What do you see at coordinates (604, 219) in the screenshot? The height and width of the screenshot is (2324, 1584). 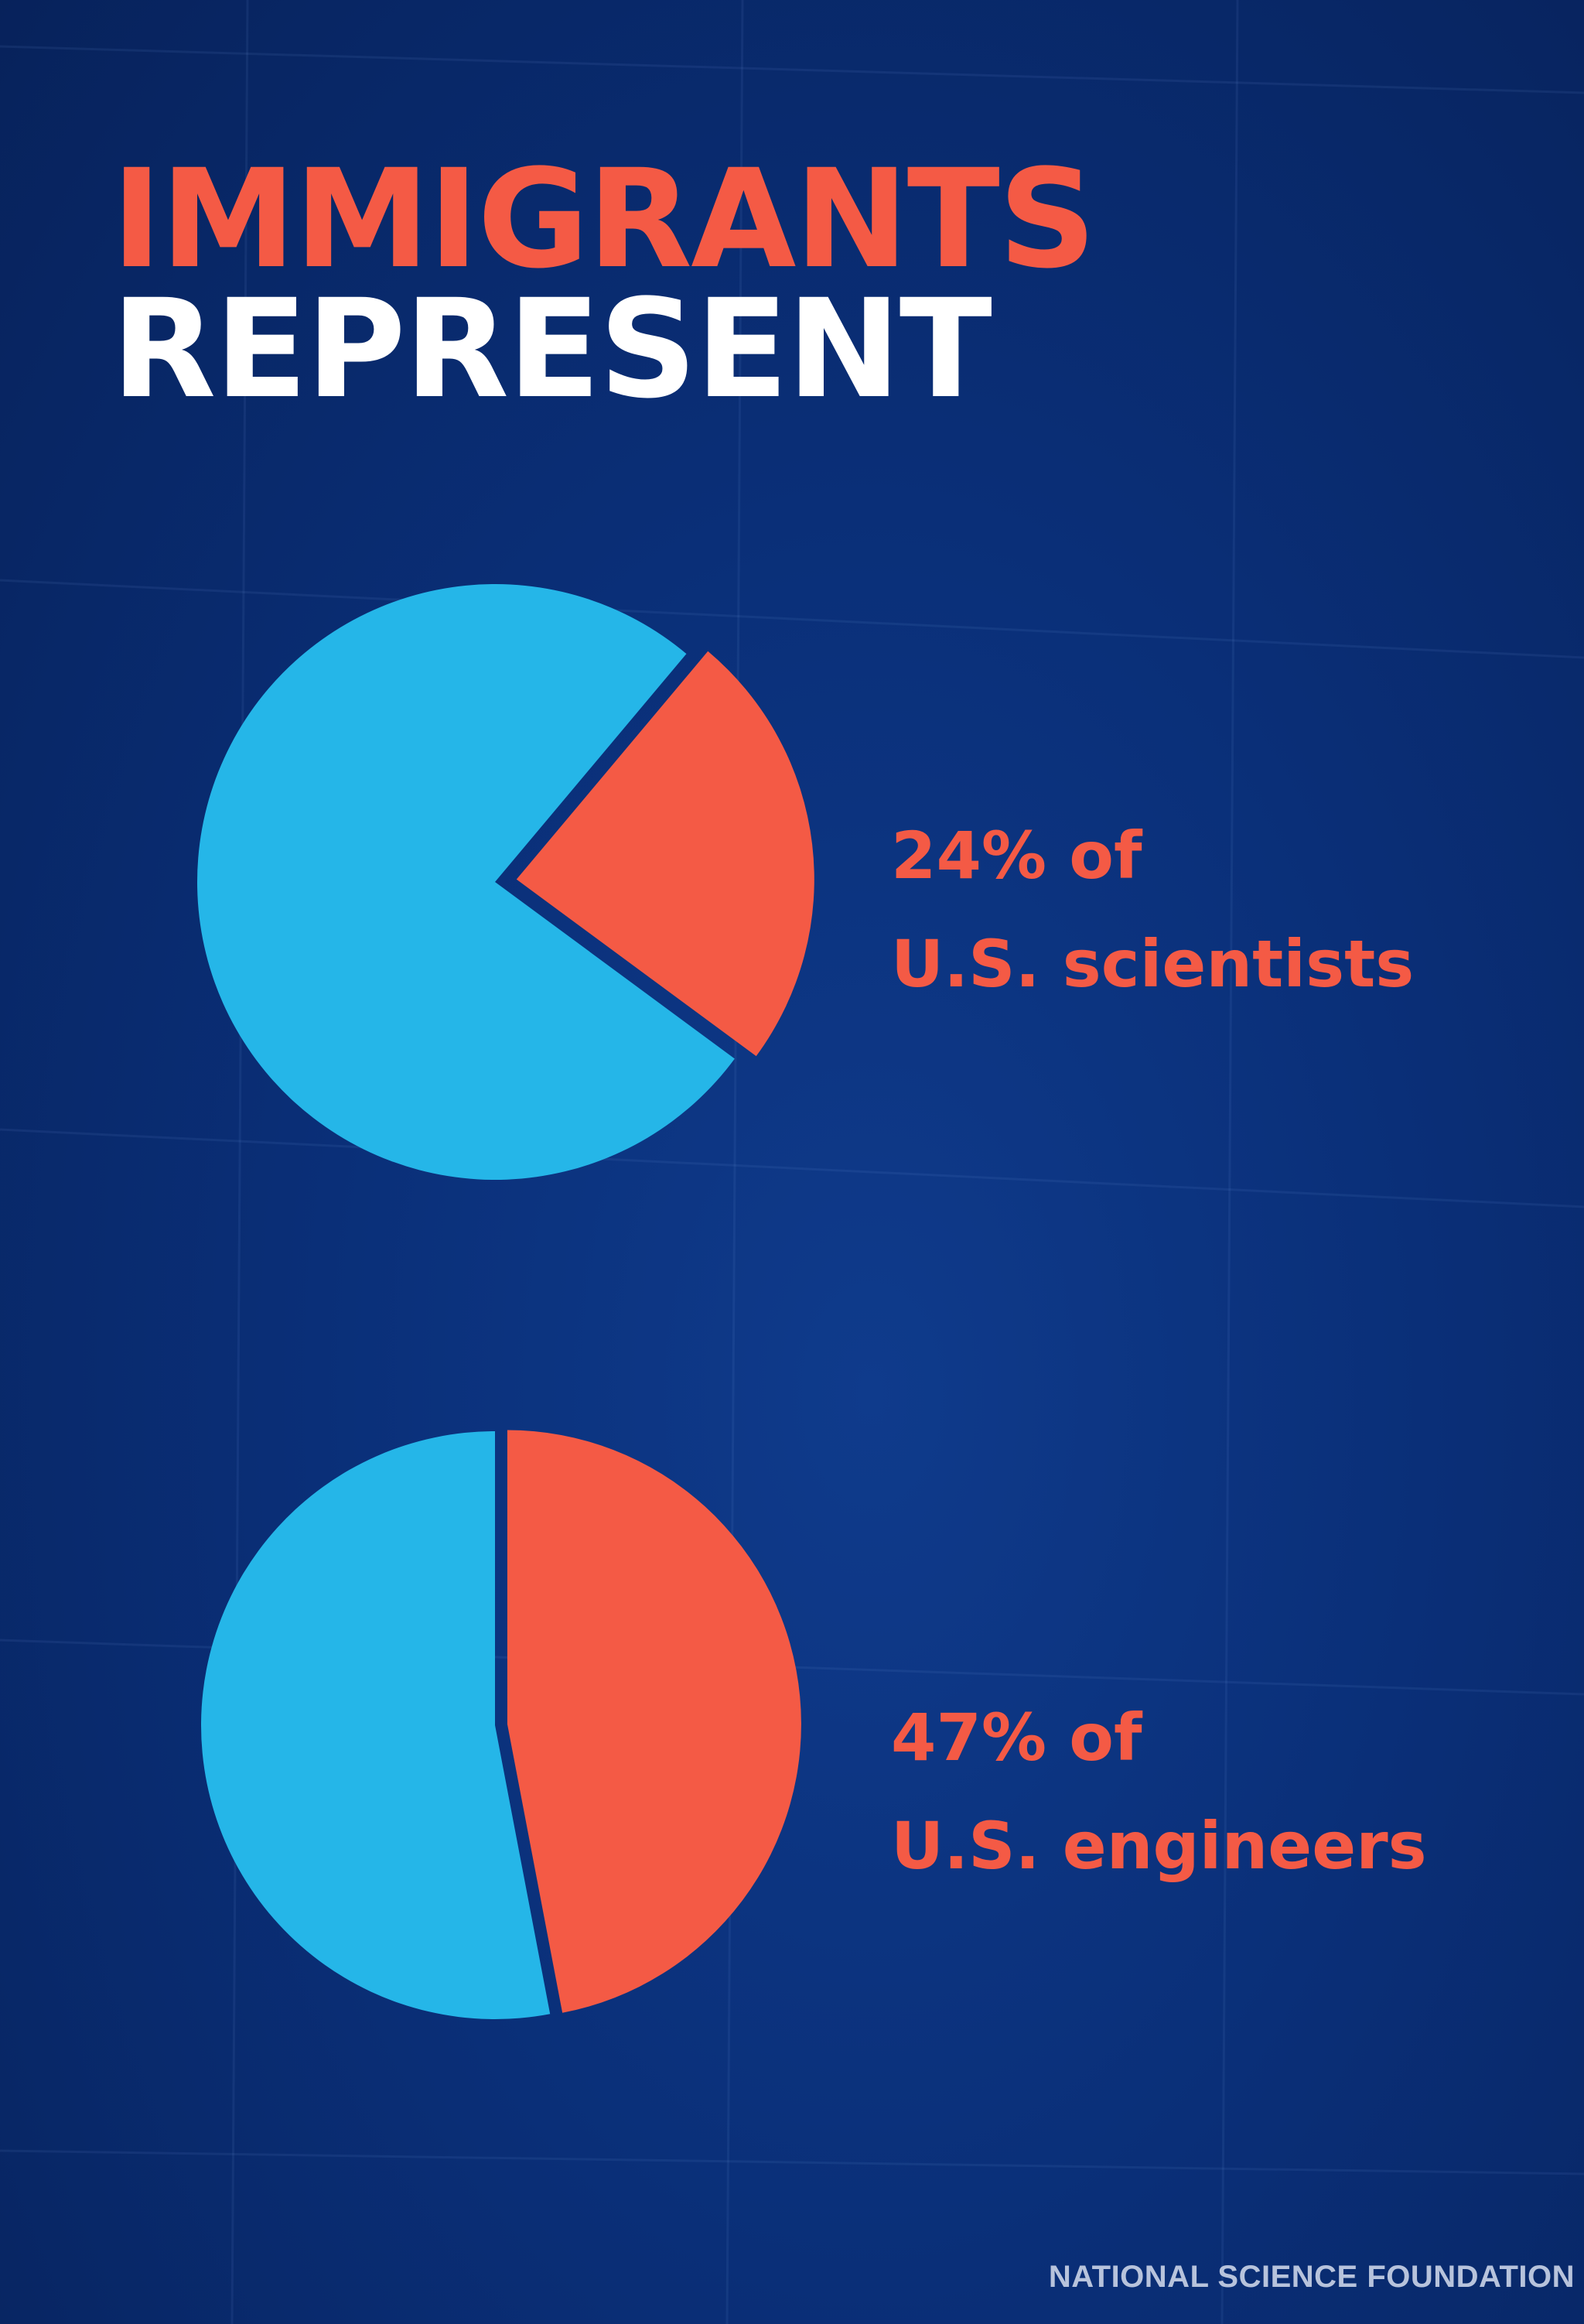 I see `title-line-immigrants: IMMIGRANTS` at bounding box center [604, 219].